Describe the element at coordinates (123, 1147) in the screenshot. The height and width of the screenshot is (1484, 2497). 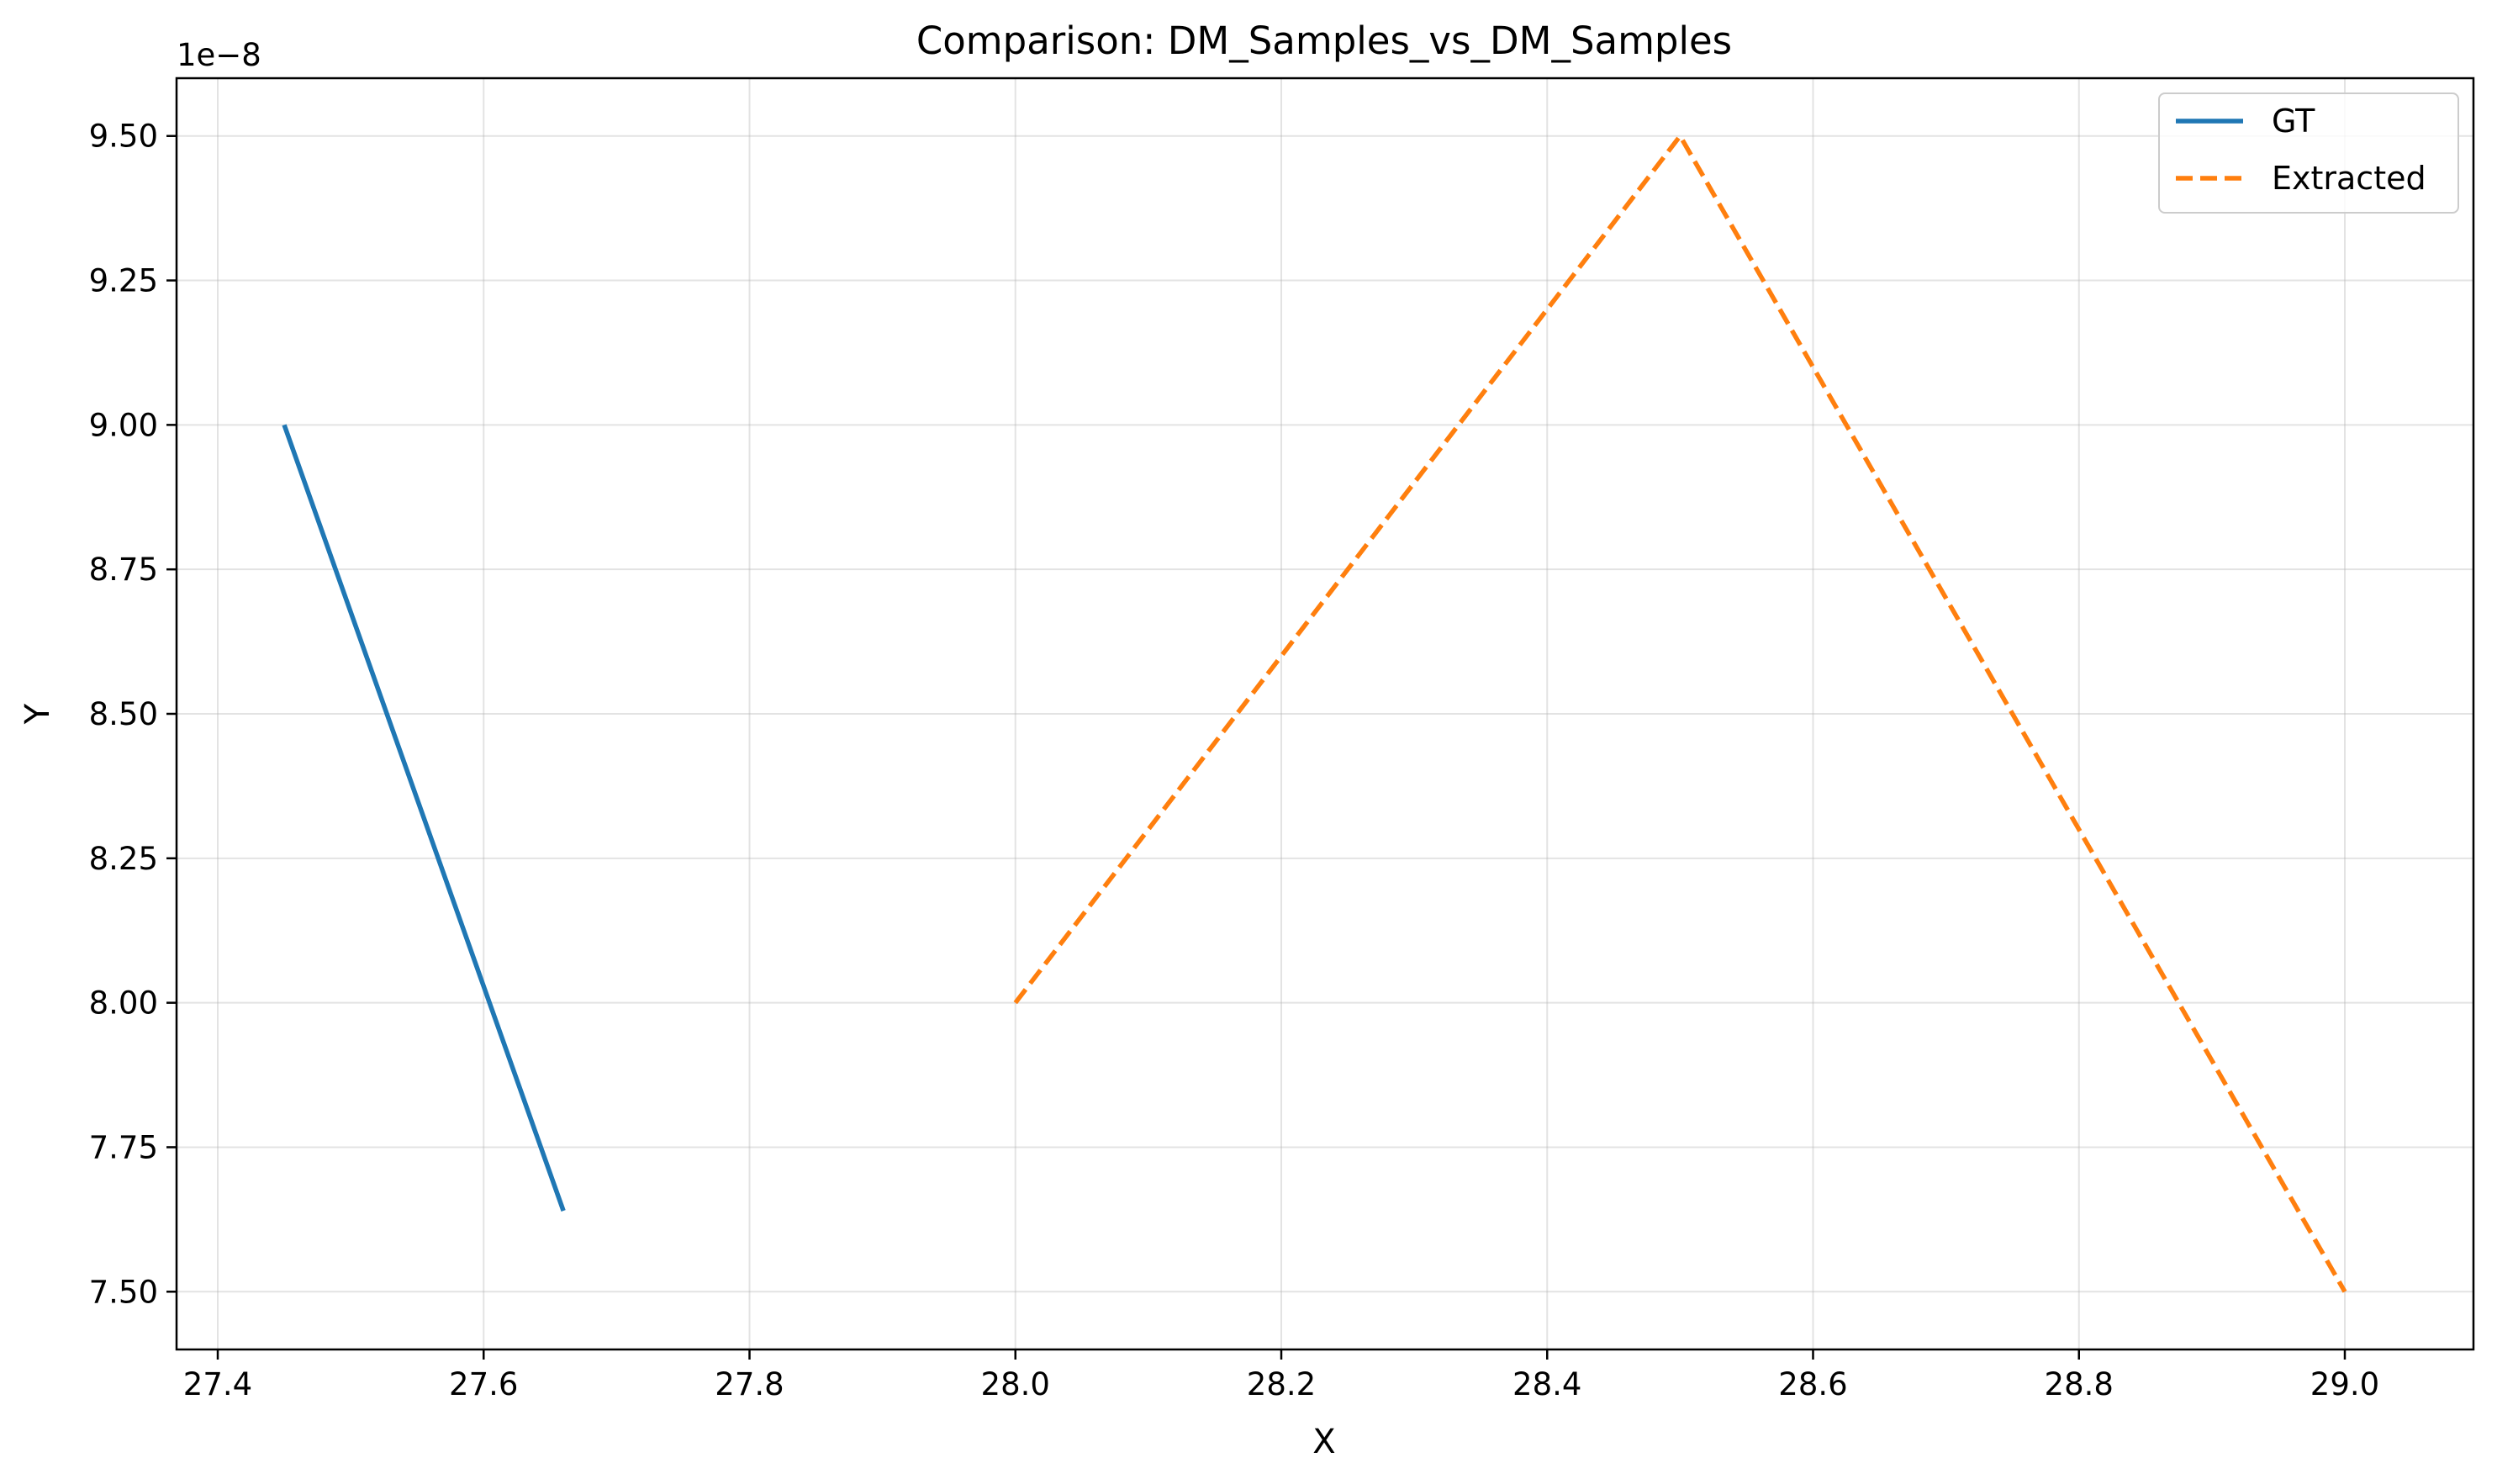
I see `y-tick-label: 7.75` at that location.